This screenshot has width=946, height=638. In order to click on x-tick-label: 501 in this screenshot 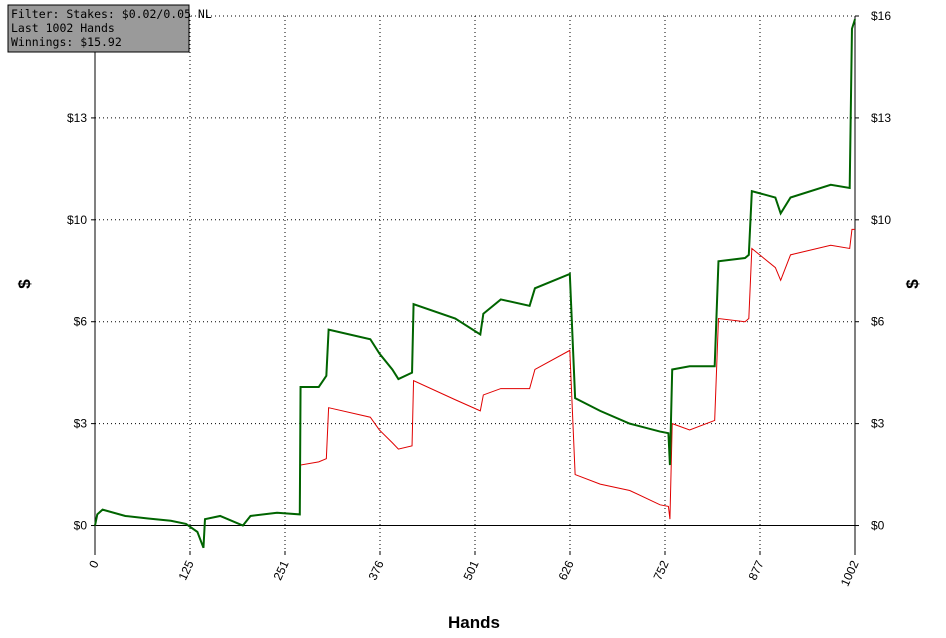, I will do `click(471, 570)`.